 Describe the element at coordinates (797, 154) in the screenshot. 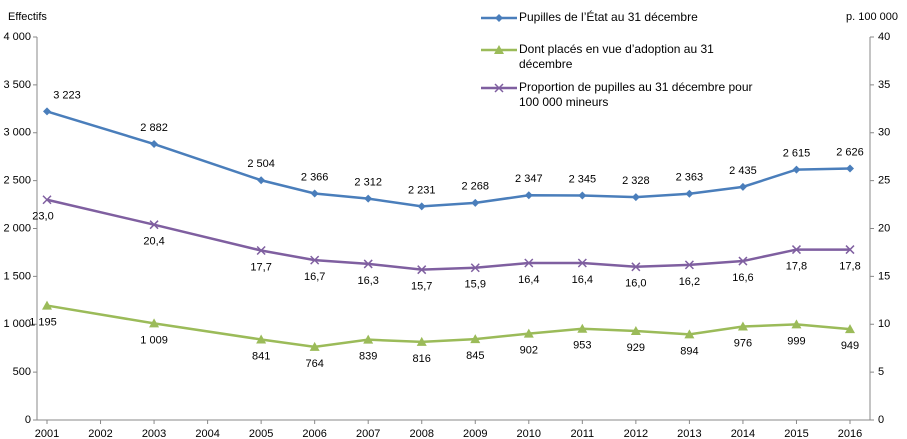

I see `data-label: 2 615` at that location.